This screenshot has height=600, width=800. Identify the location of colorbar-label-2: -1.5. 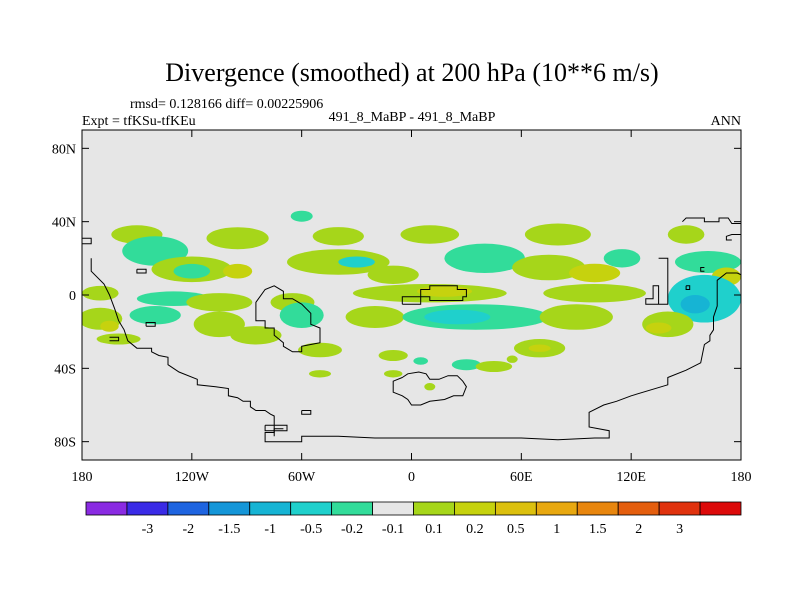
(229, 529).